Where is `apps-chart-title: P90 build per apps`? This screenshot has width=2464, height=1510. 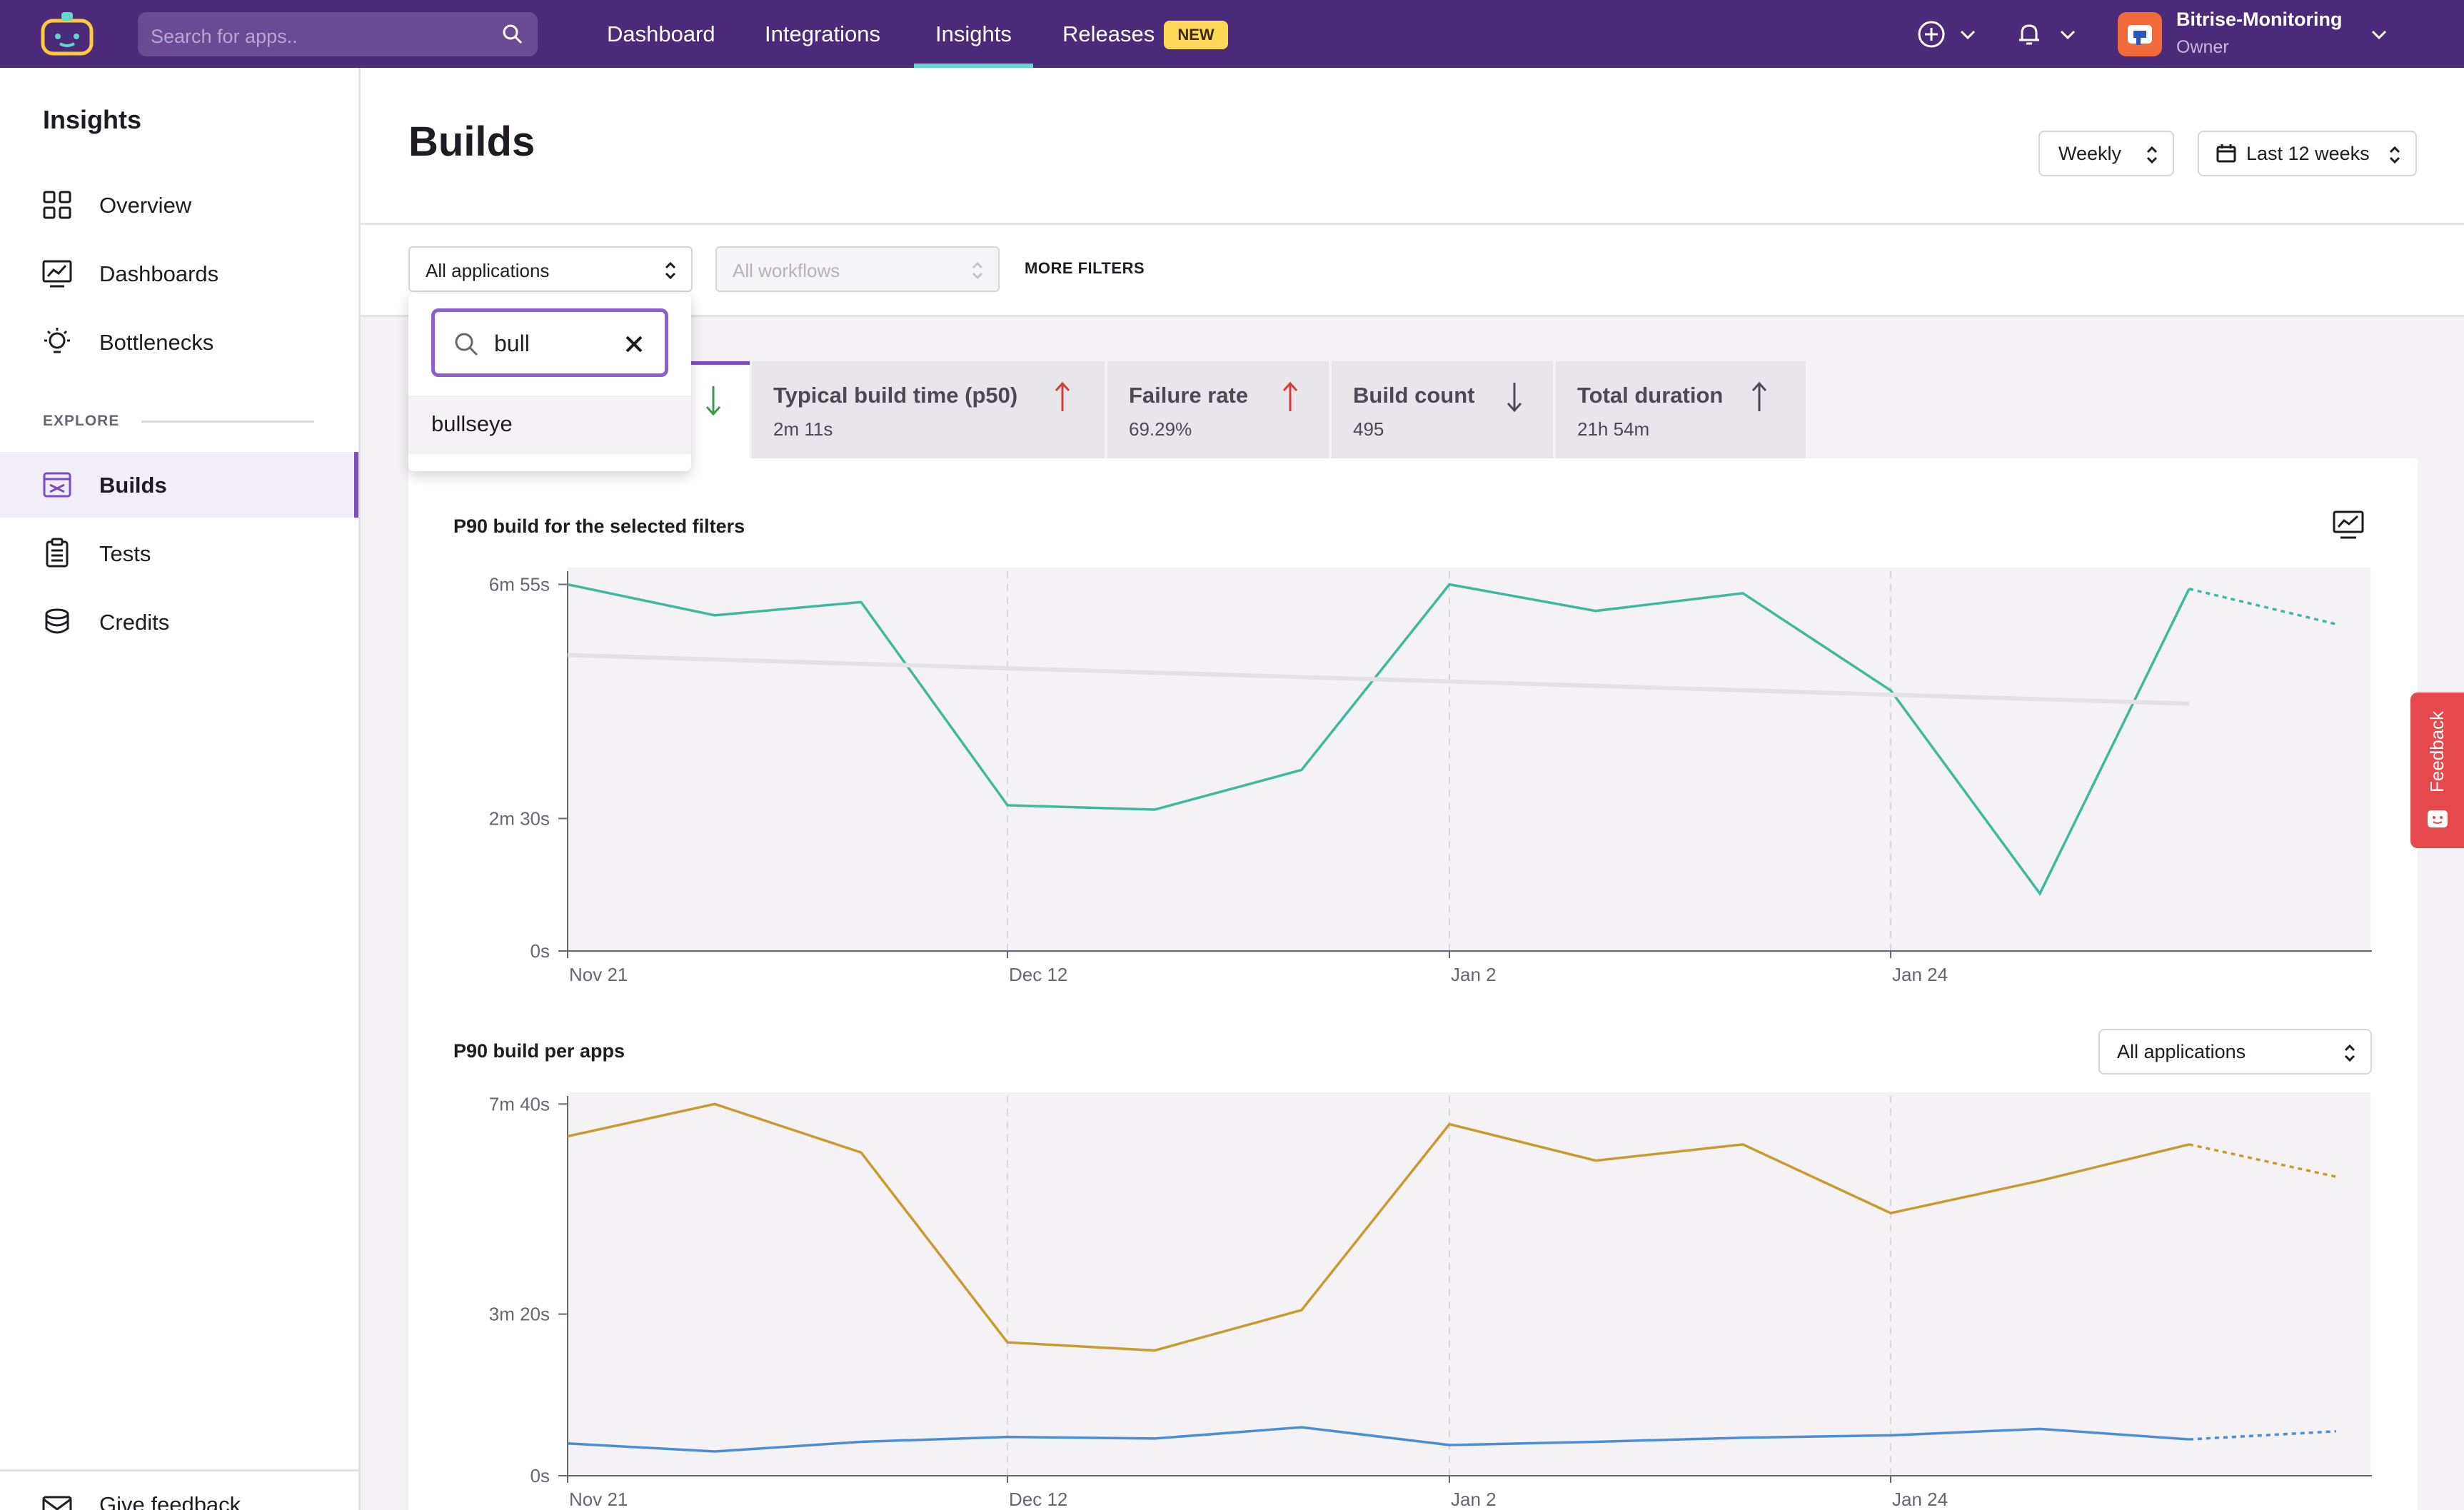 apps-chart-title: P90 build per apps is located at coordinates (539, 1051).